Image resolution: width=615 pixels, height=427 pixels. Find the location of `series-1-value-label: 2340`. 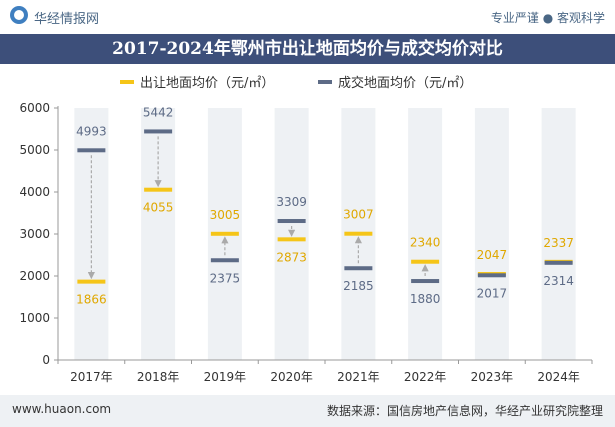

series-1-value-label: 2340 is located at coordinates (425, 243).